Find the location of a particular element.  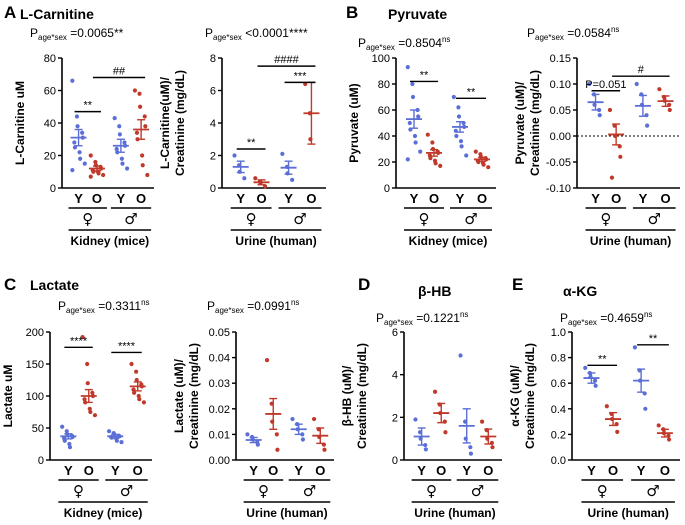

sig-label: ** is located at coordinates (653, 339).